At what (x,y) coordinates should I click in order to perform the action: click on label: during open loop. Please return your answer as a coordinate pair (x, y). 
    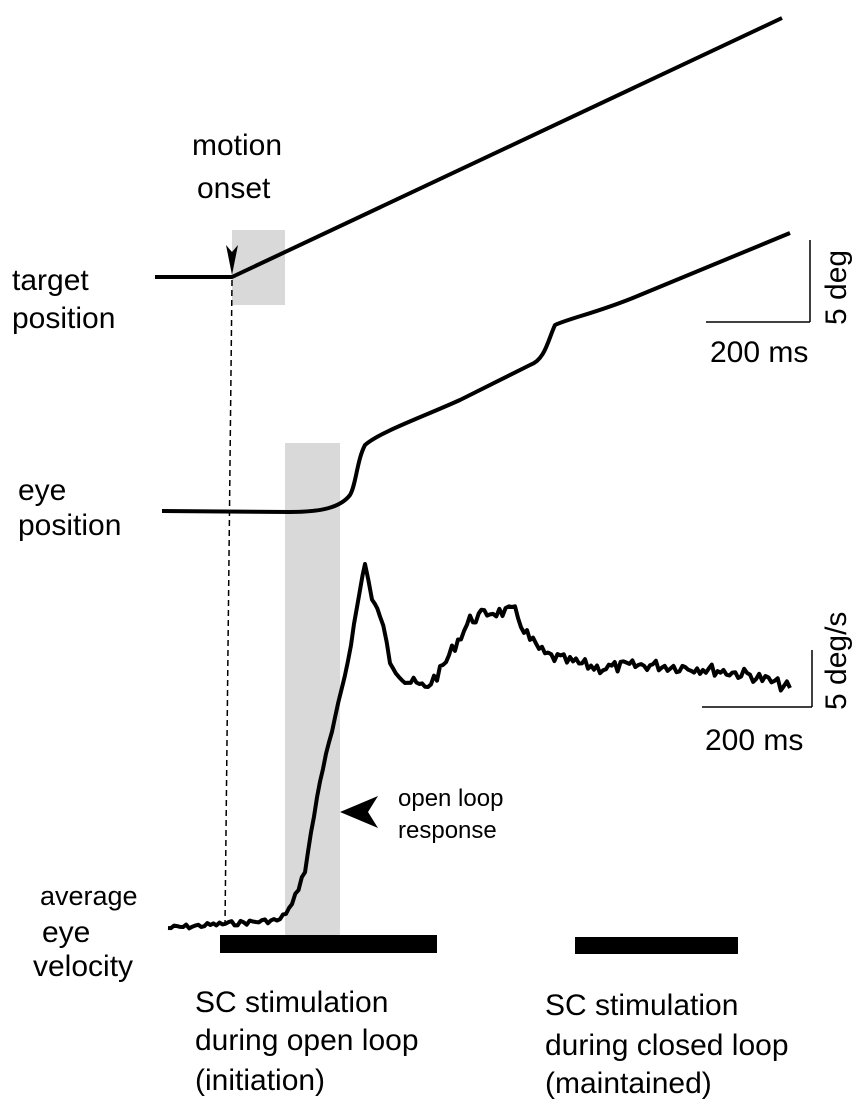
    Looking at the image, I should click on (307, 1040).